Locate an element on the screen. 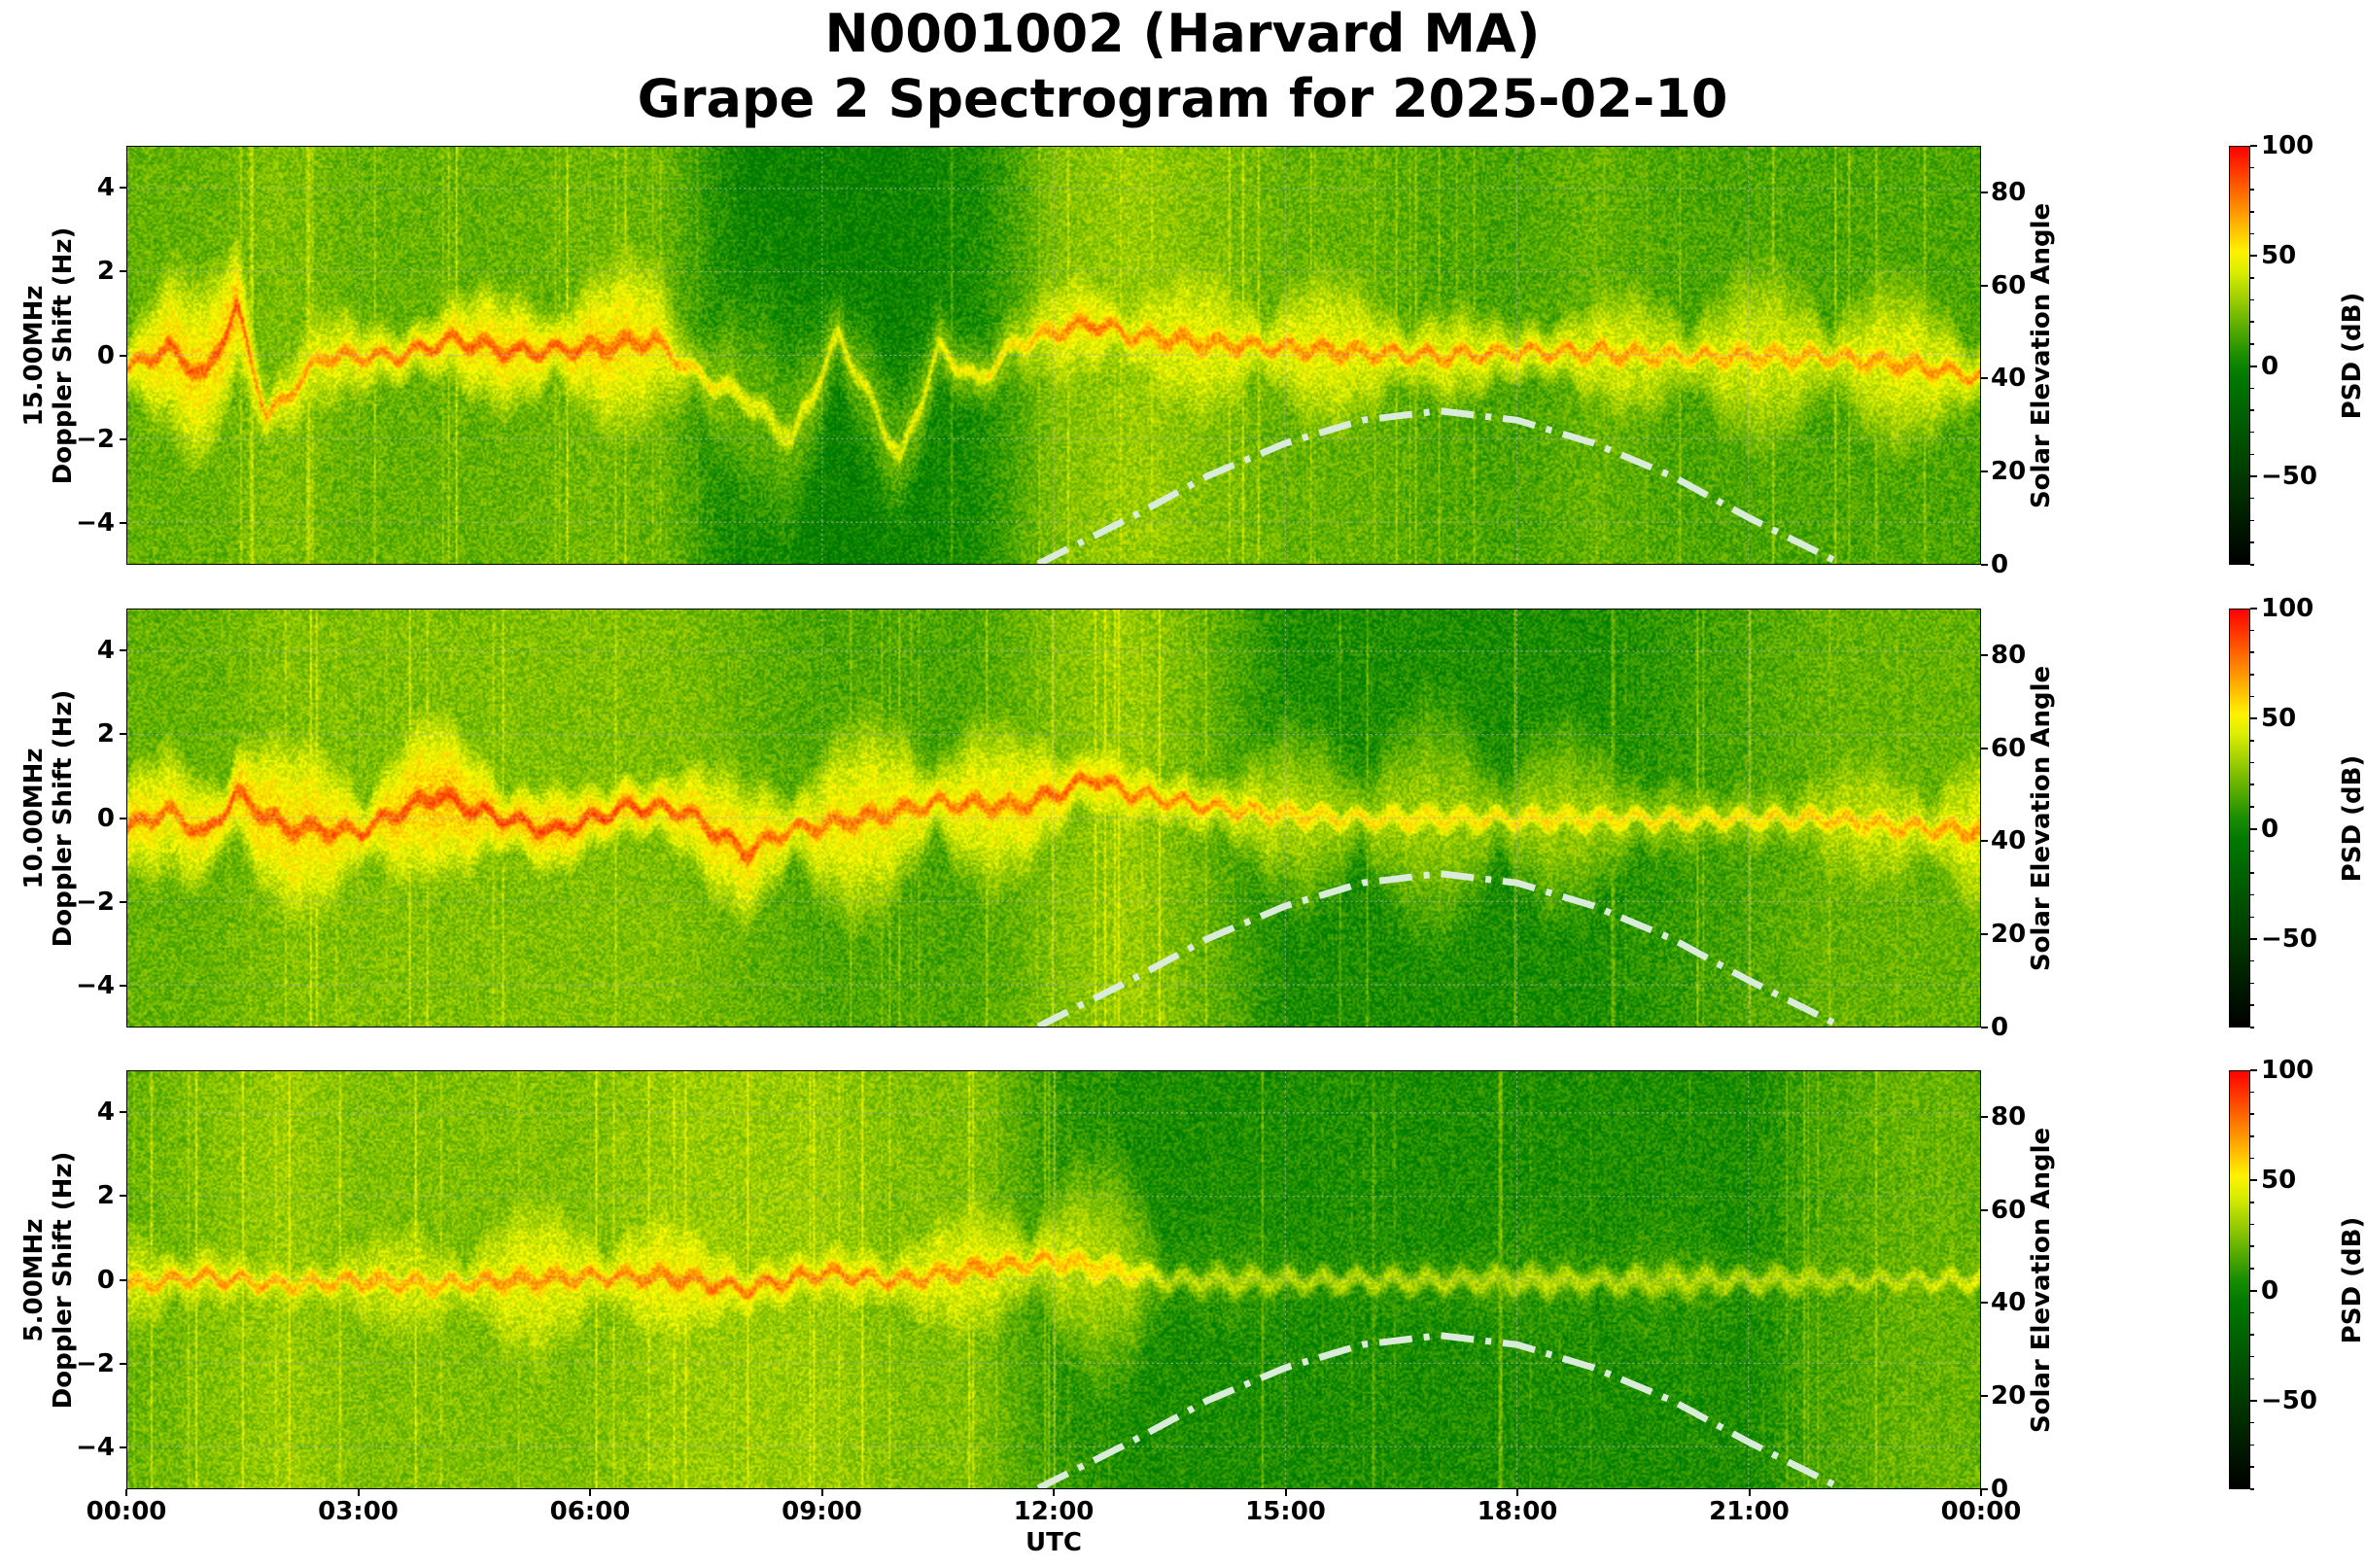 The image size is (2365, 1568). y-tick-label: 2 is located at coordinates (105, 734).